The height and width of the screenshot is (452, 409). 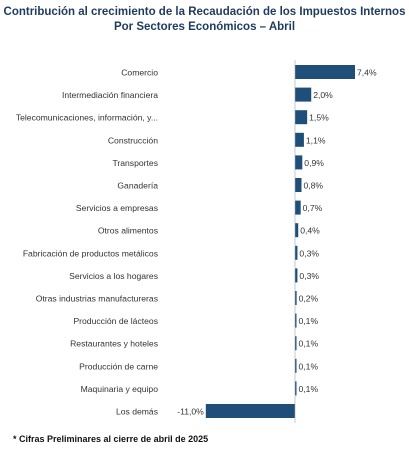 I want to click on category-label: Otras industrias manufactureras, so click(x=97, y=299).